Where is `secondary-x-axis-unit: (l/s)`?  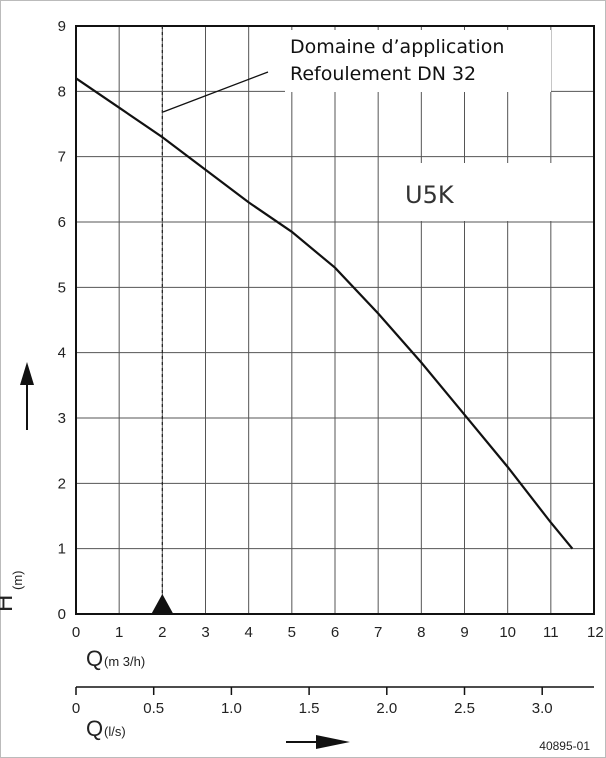 secondary-x-axis-unit: (l/s) is located at coordinates (115, 731).